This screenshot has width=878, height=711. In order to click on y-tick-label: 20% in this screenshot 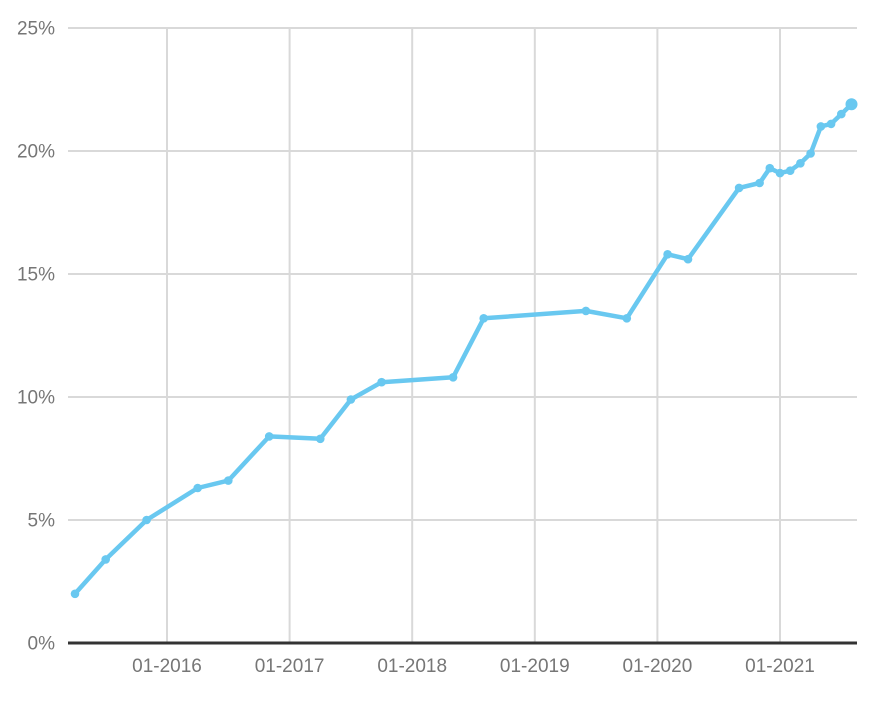, I will do `click(36, 152)`.